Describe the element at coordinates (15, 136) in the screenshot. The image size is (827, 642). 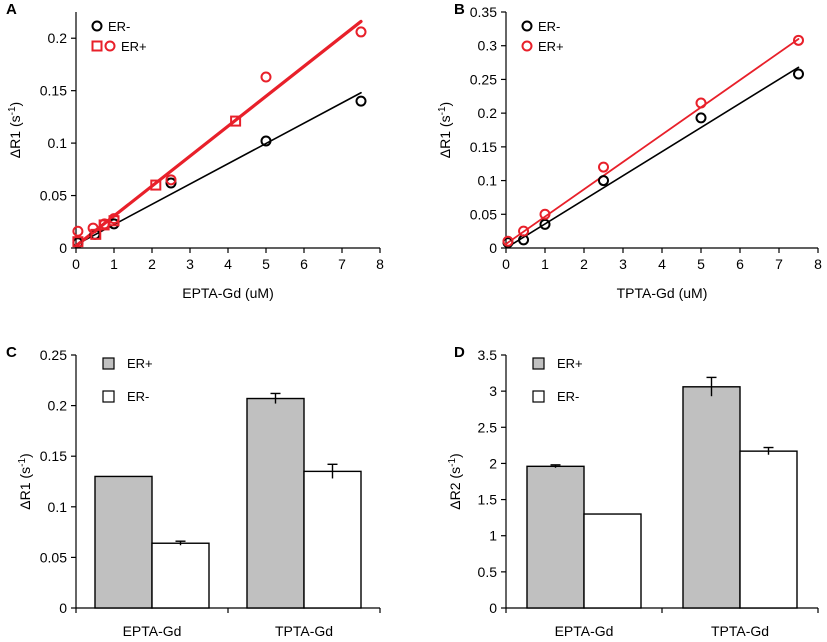
I see `y-axis-title-main: ΔR1 (s` at that location.